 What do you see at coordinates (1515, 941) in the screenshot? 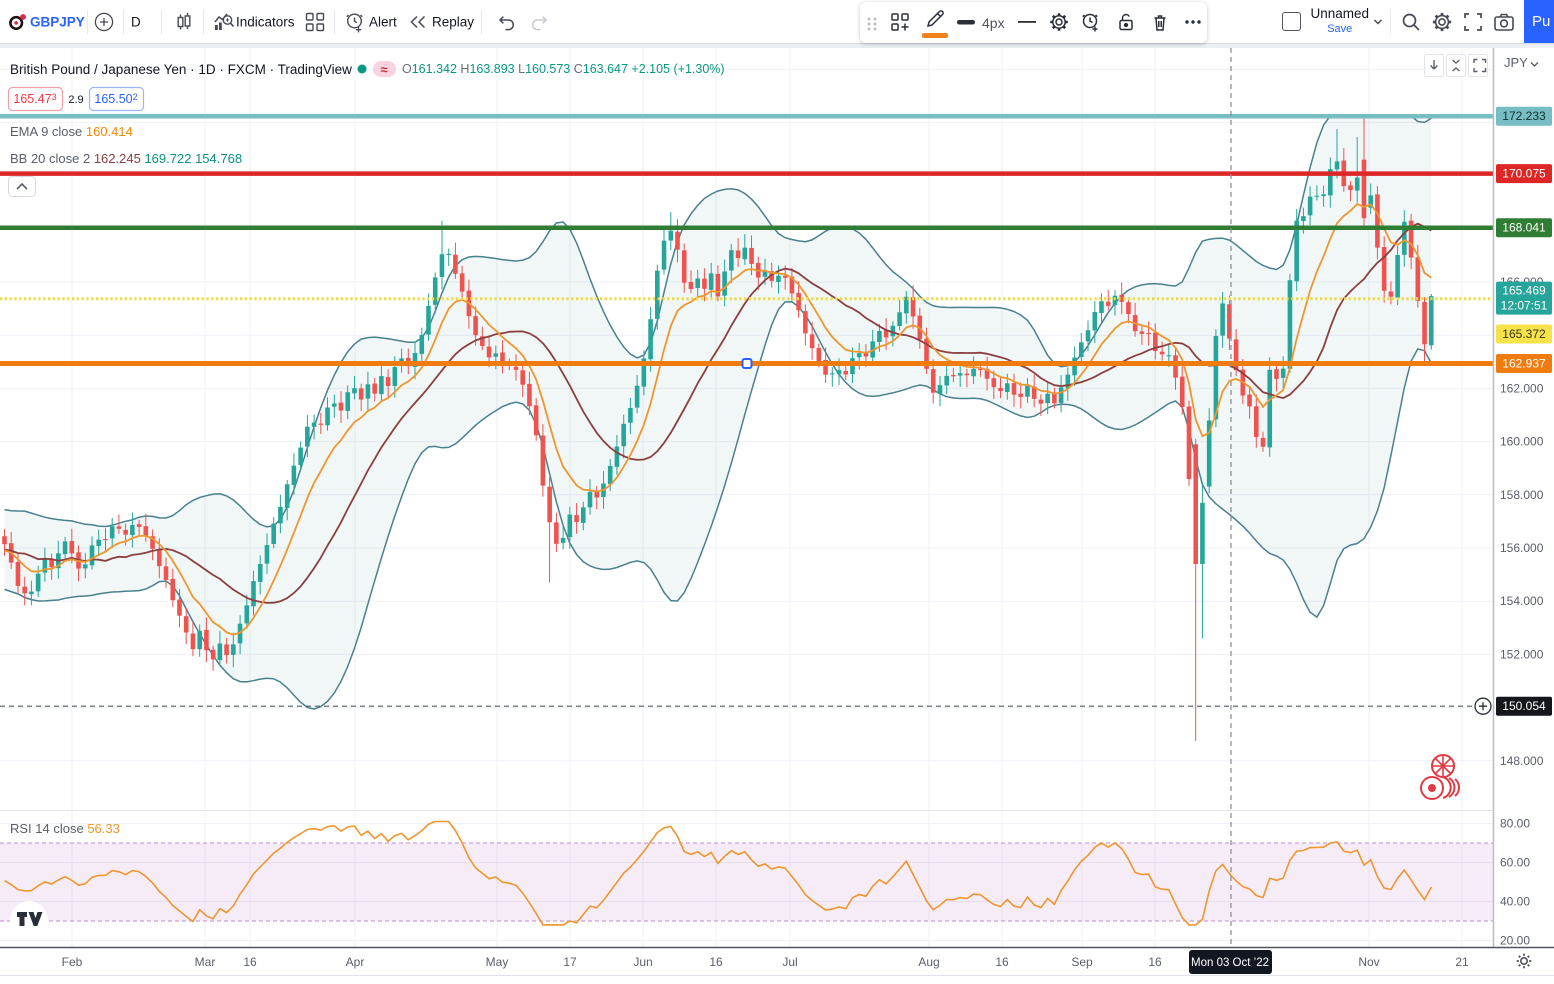
I see `svg-text: 20.00` at bounding box center [1515, 941].